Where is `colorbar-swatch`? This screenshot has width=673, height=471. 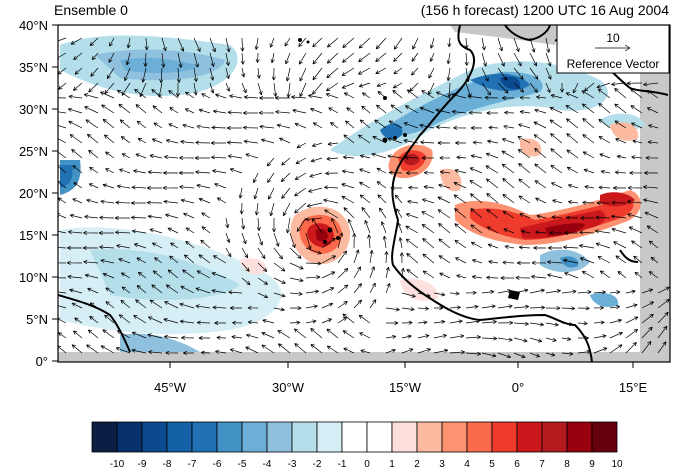 colorbar-swatch is located at coordinates (379, 437).